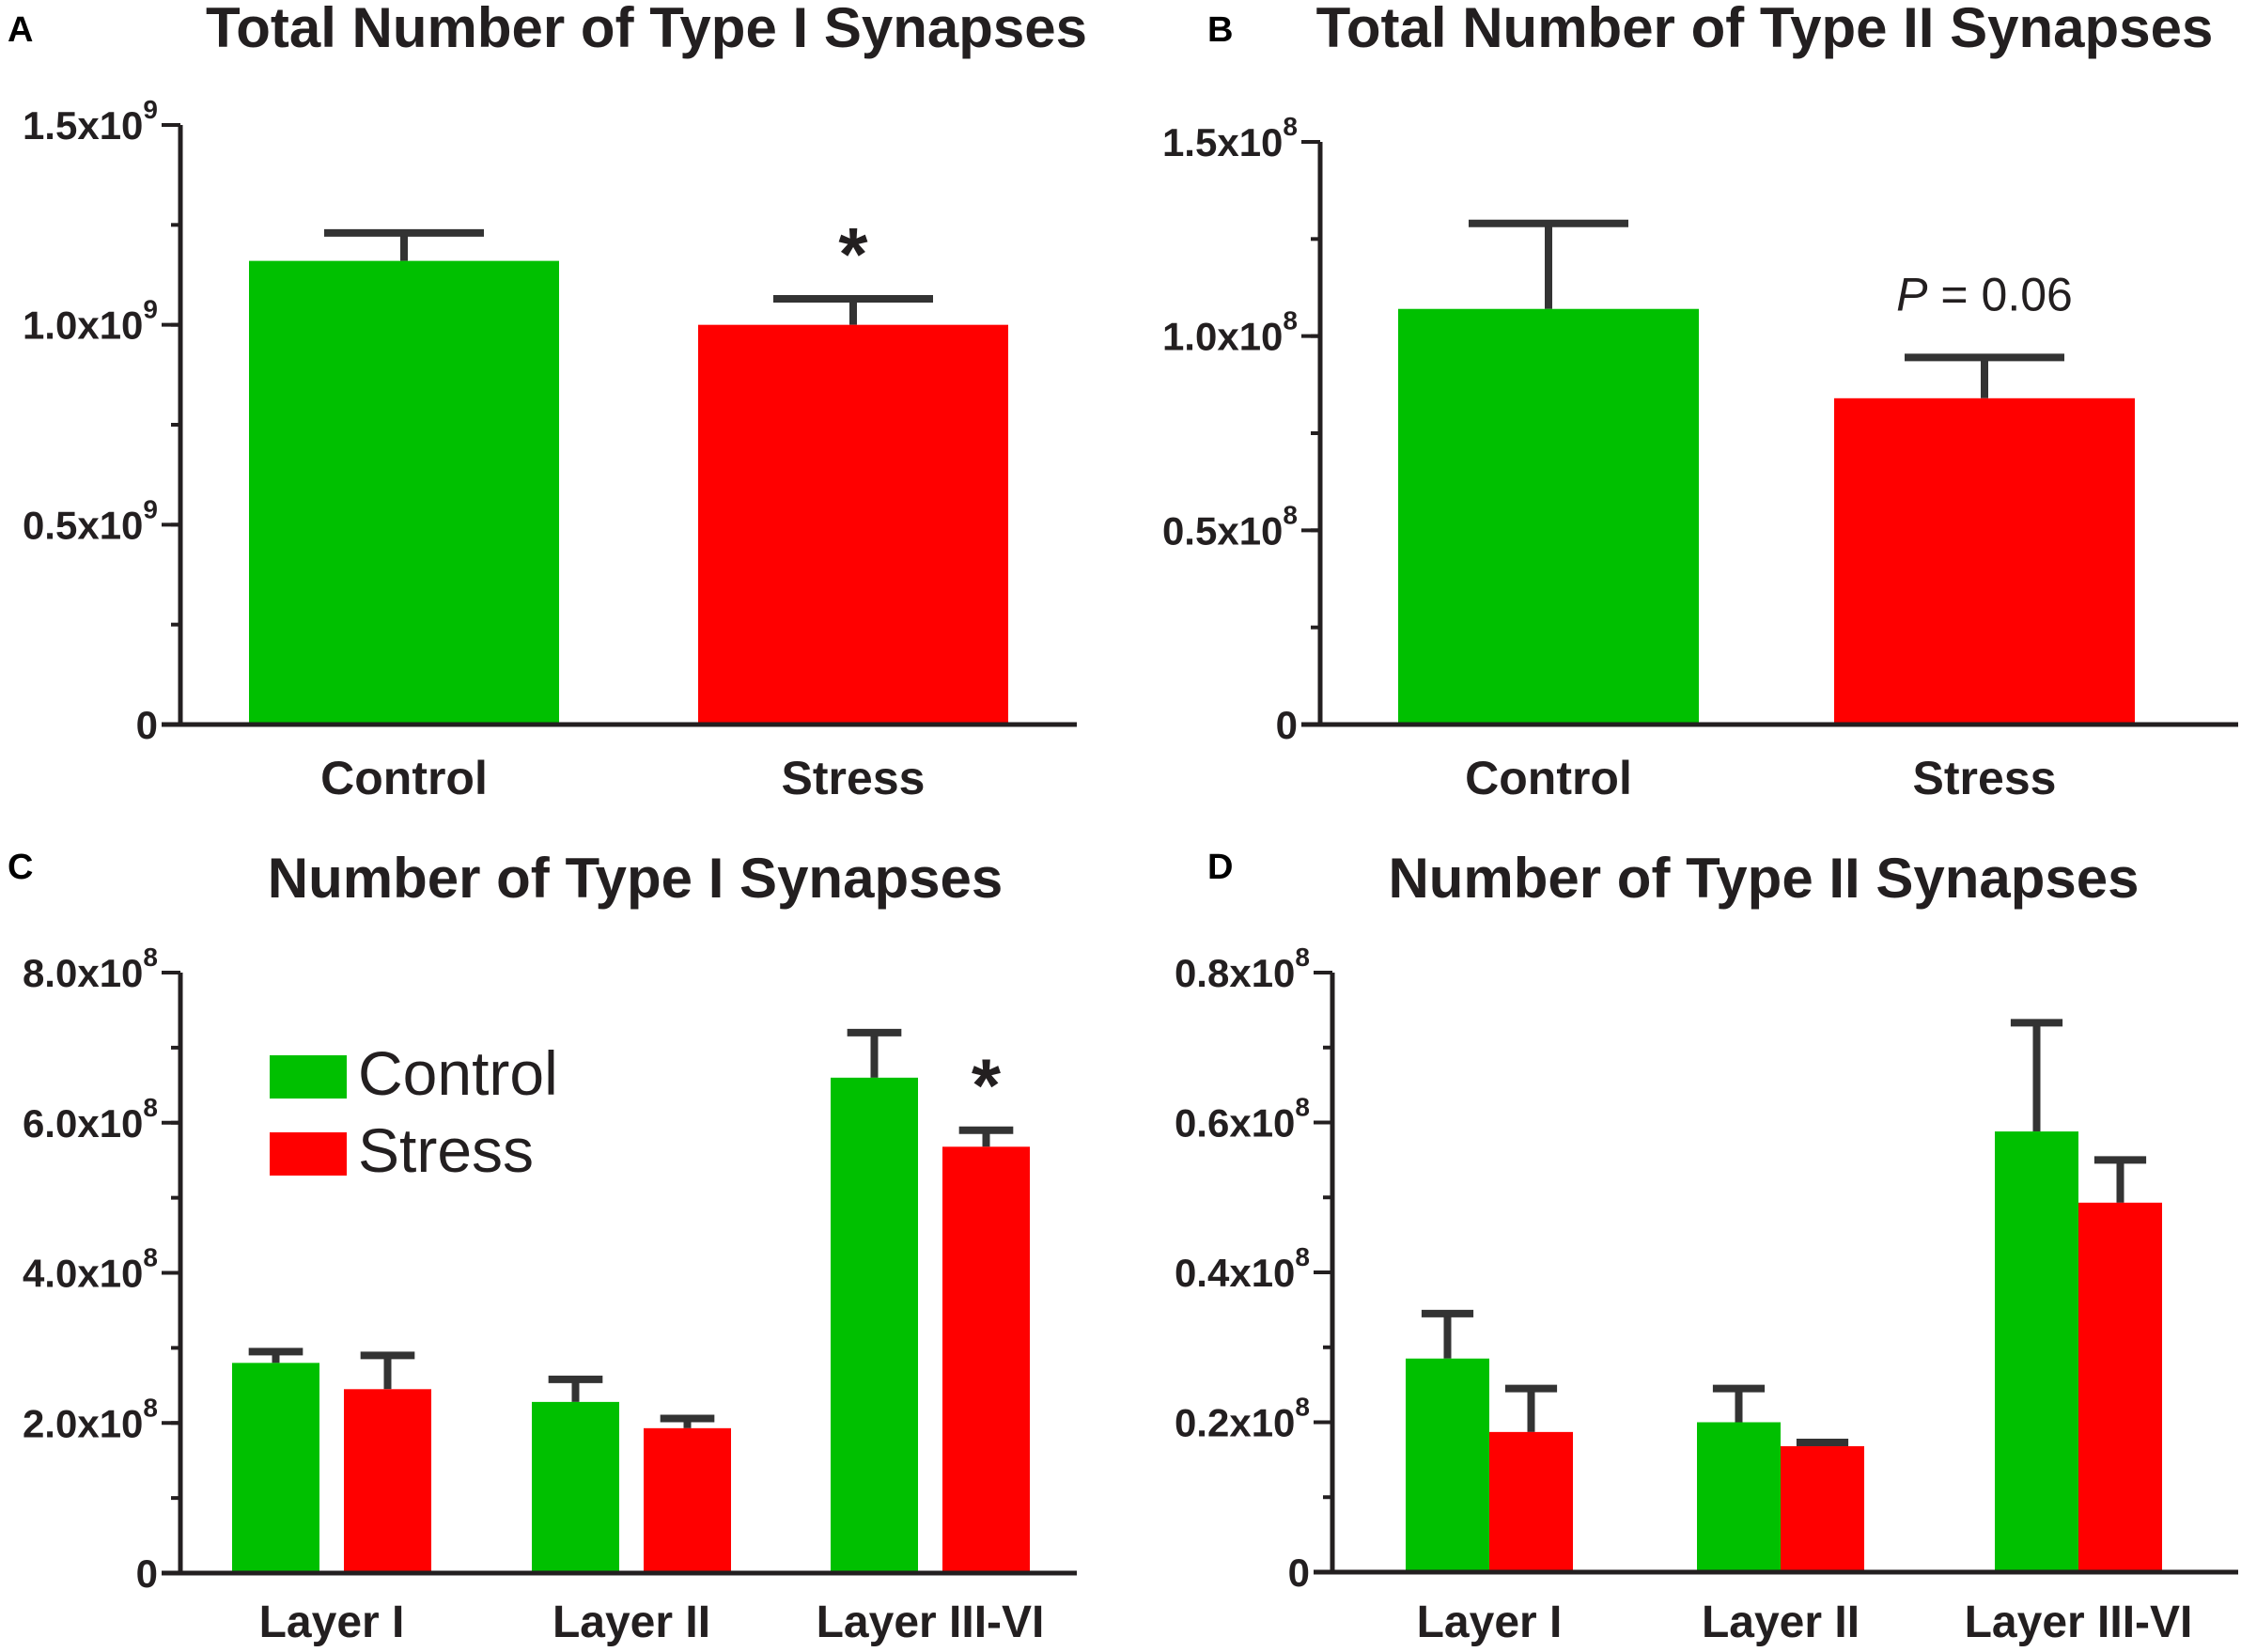 This screenshot has height=1652, width=2241. I want to click on legend-swatch-stress, so click(308, 1154).